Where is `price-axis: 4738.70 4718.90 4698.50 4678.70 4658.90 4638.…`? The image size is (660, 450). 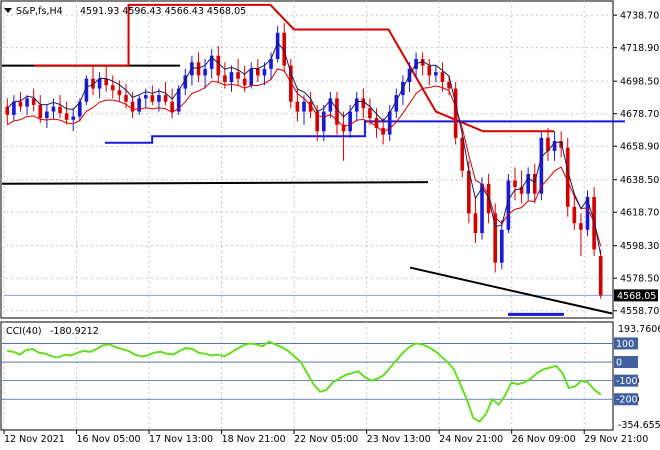 price-axis: 4738.70 4718.90 4698.50 4678.70 4658.90 4638.… is located at coordinates (636, 164).